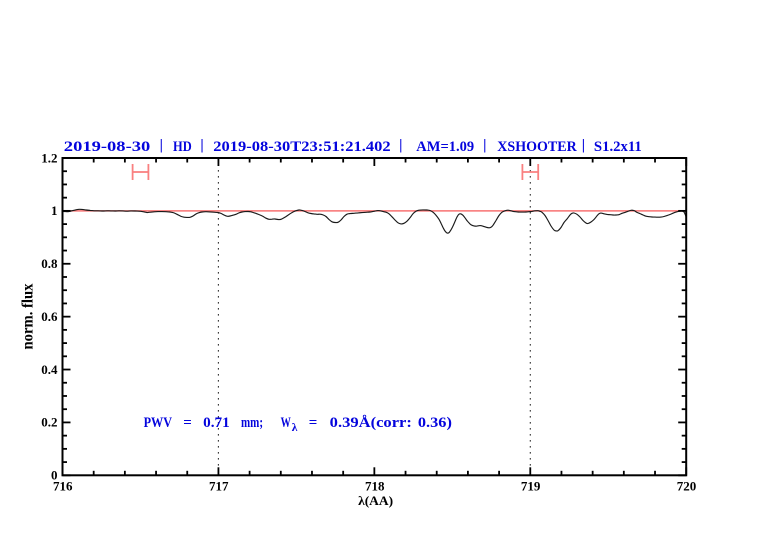 The image size is (782, 542). Describe the element at coordinates (252, 423) in the screenshot. I see `svg-text: mm;` at that location.